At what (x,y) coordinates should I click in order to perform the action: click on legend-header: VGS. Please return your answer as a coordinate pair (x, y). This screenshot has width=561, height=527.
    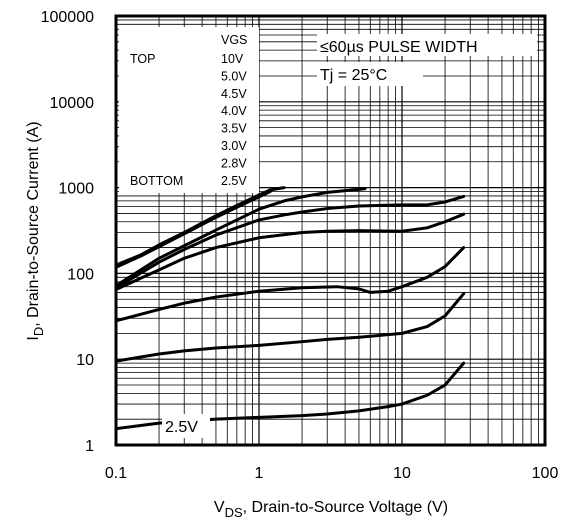
    Looking at the image, I should click on (234, 40).